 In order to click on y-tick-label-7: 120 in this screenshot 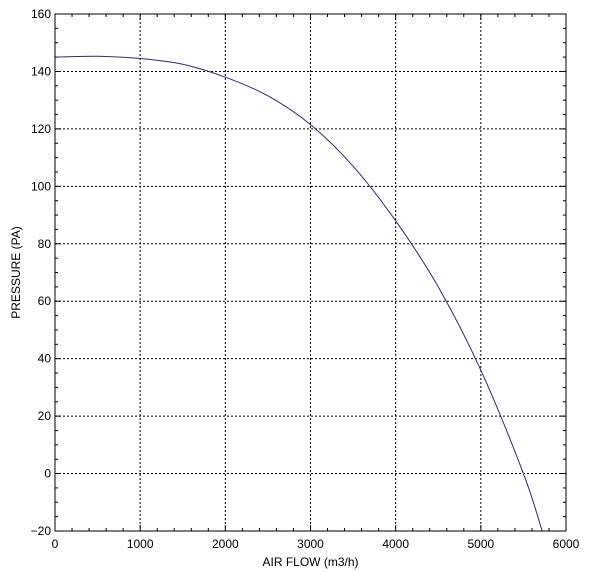, I will do `click(41, 129)`.